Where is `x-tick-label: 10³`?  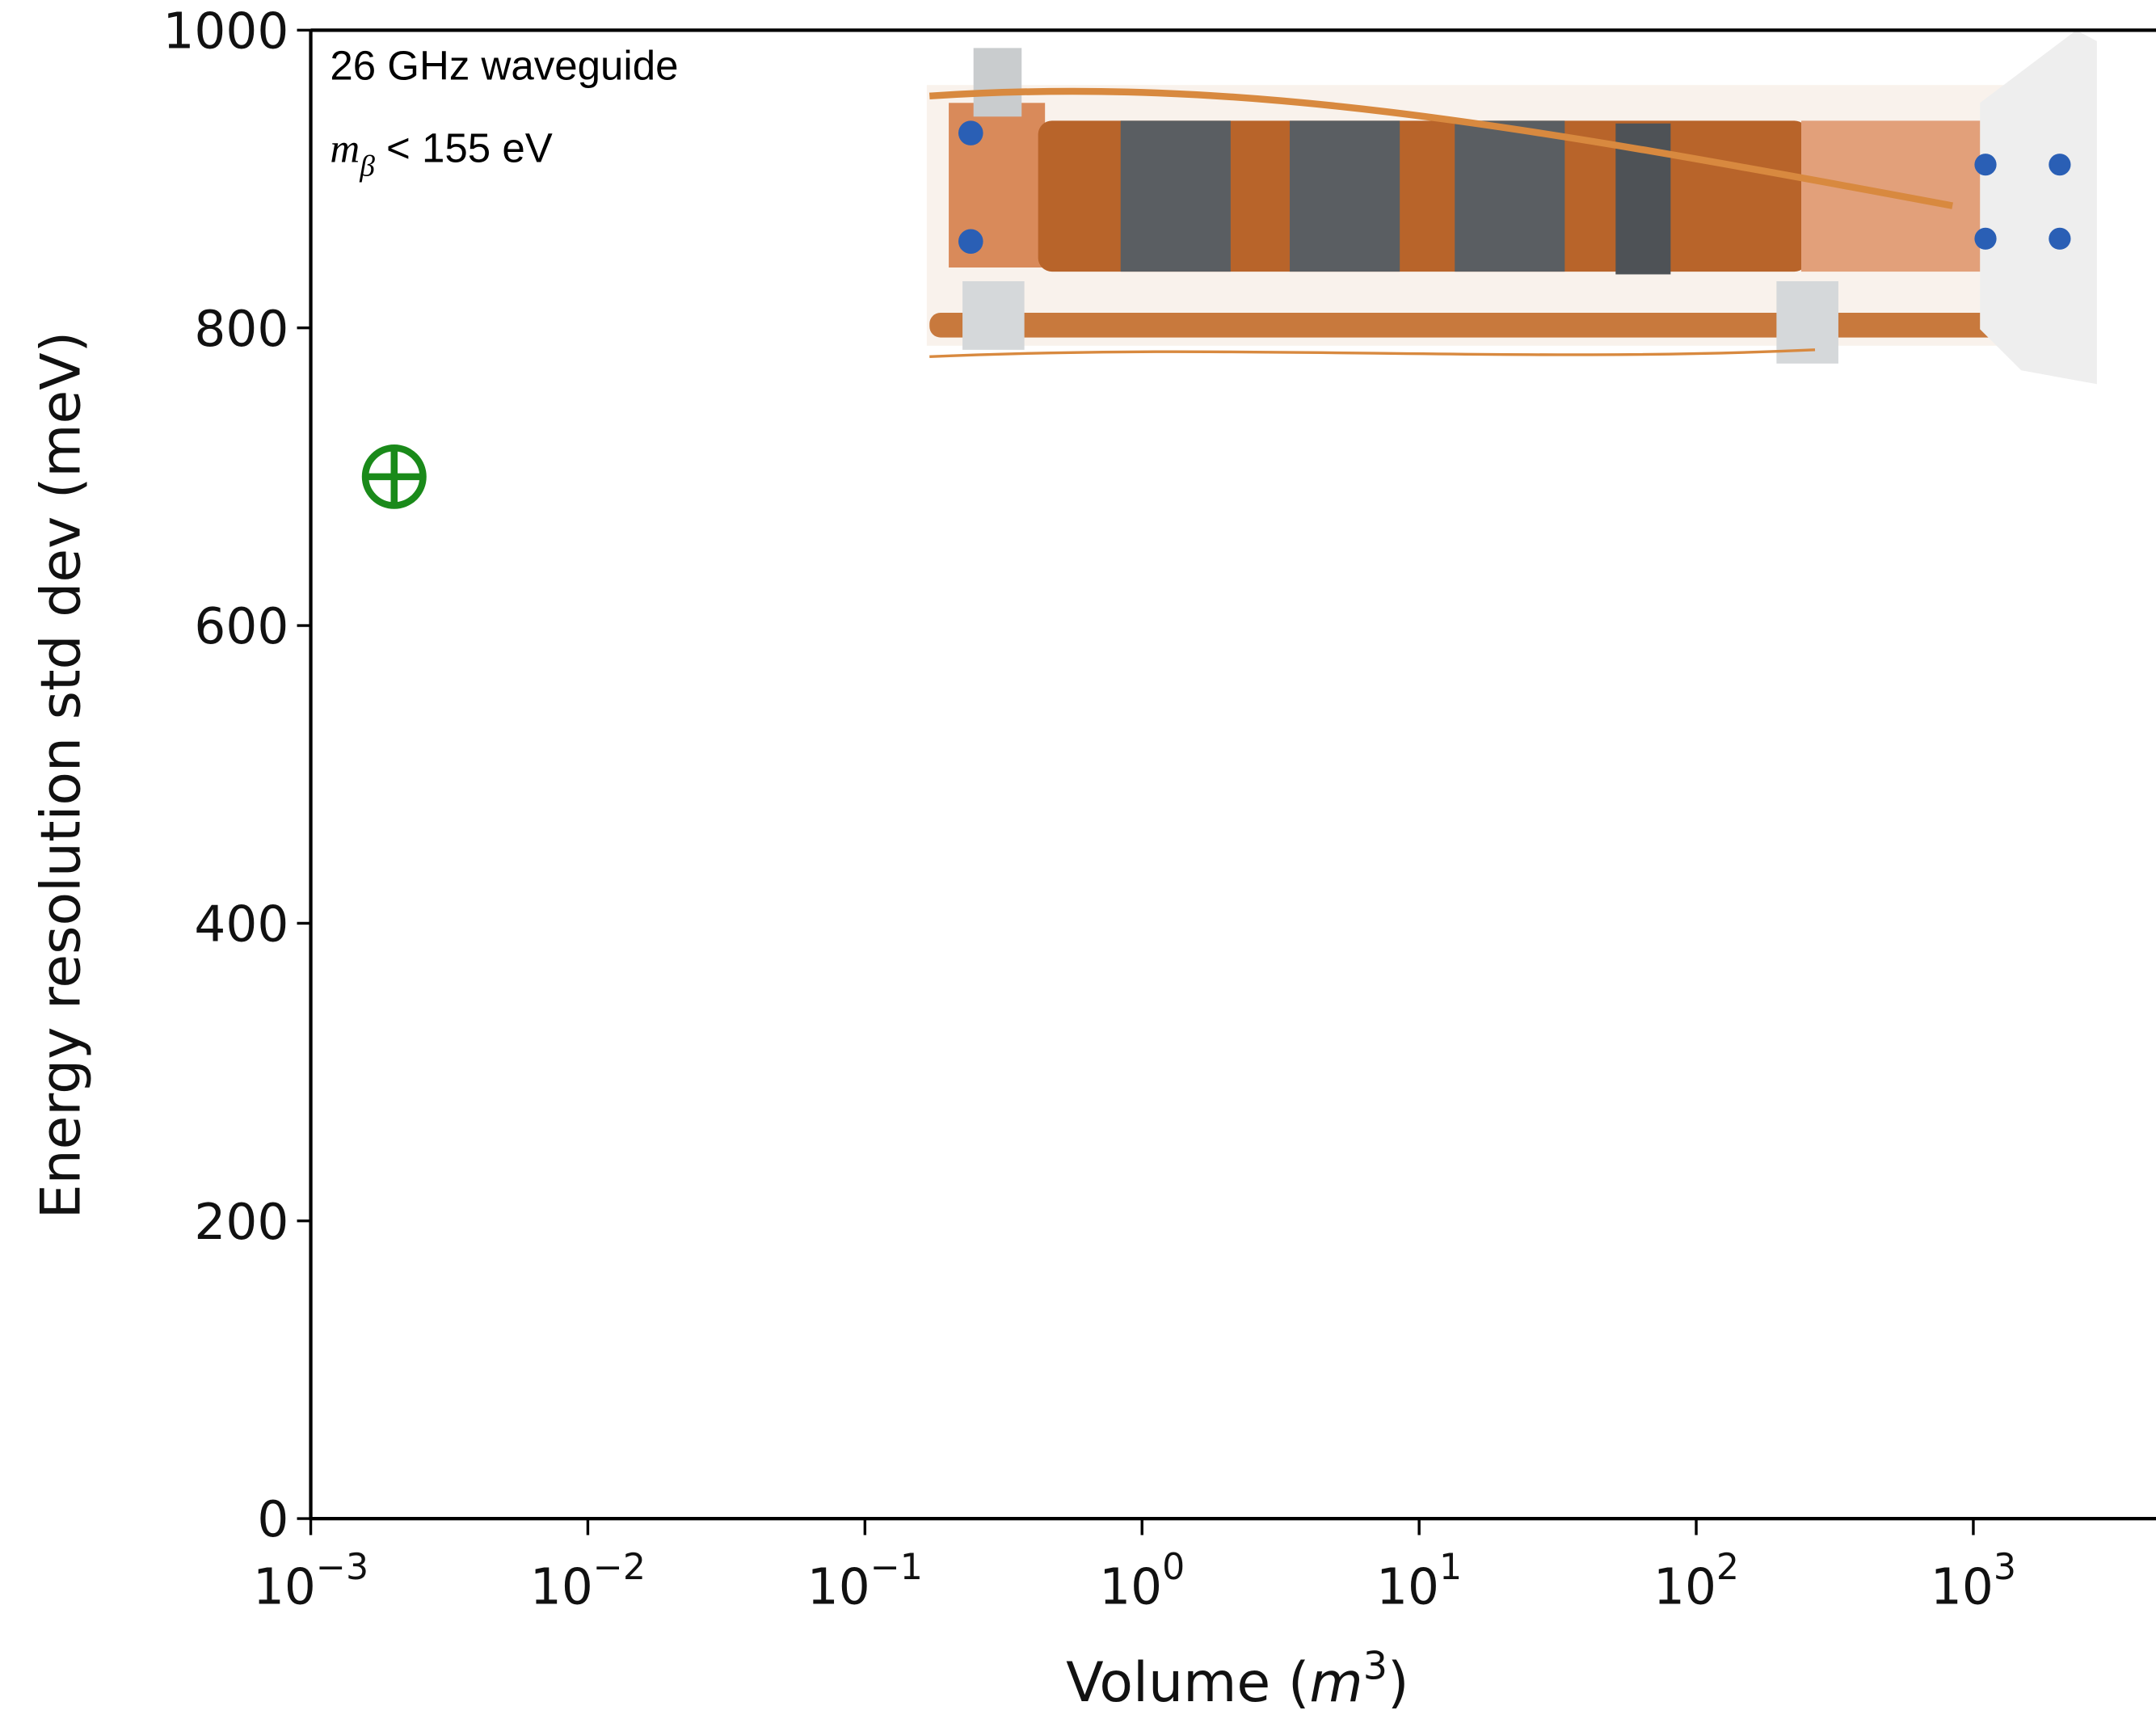 x-tick-label: 10³ is located at coordinates (1973, 1581).